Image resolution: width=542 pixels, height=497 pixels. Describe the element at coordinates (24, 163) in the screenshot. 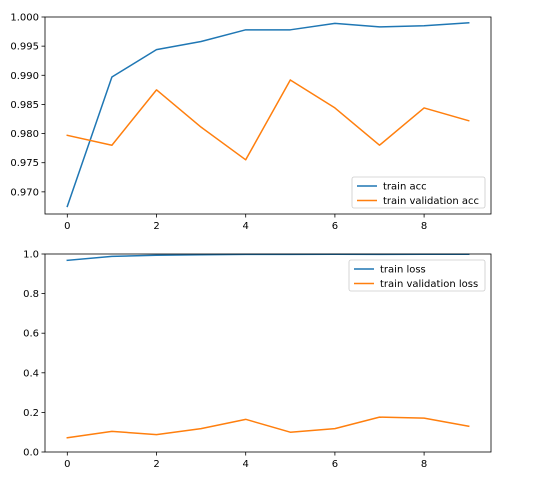

I see `y-tick-label: 0.975` at that location.